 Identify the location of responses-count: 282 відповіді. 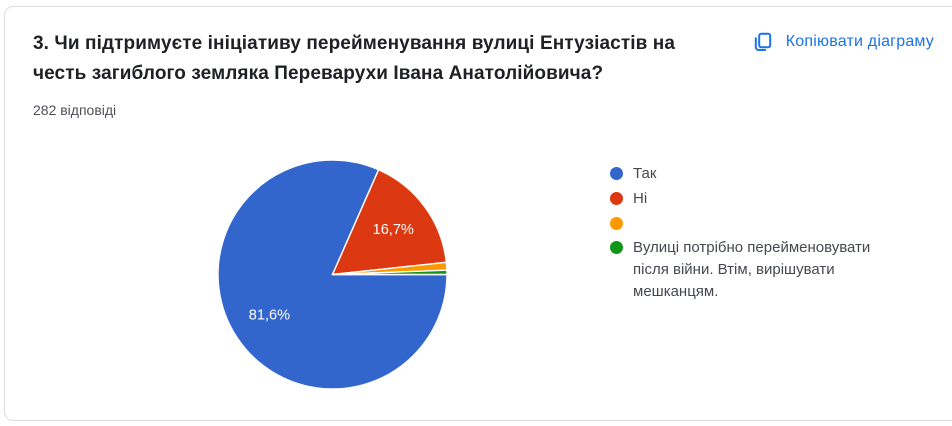
(75, 110).